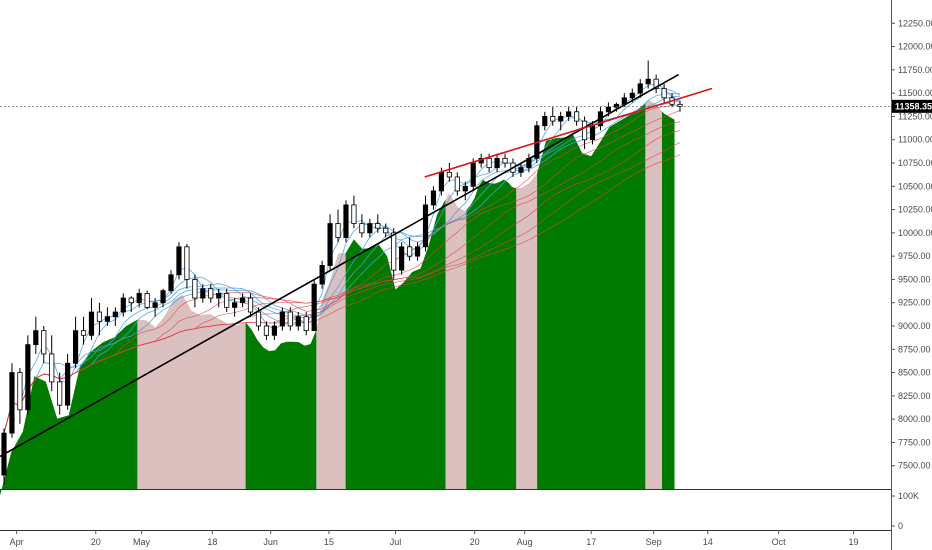 This screenshot has height=550, width=932. Describe the element at coordinates (915, 93) in the screenshot. I see `y-tick-label-16: 11500.00` at that location.